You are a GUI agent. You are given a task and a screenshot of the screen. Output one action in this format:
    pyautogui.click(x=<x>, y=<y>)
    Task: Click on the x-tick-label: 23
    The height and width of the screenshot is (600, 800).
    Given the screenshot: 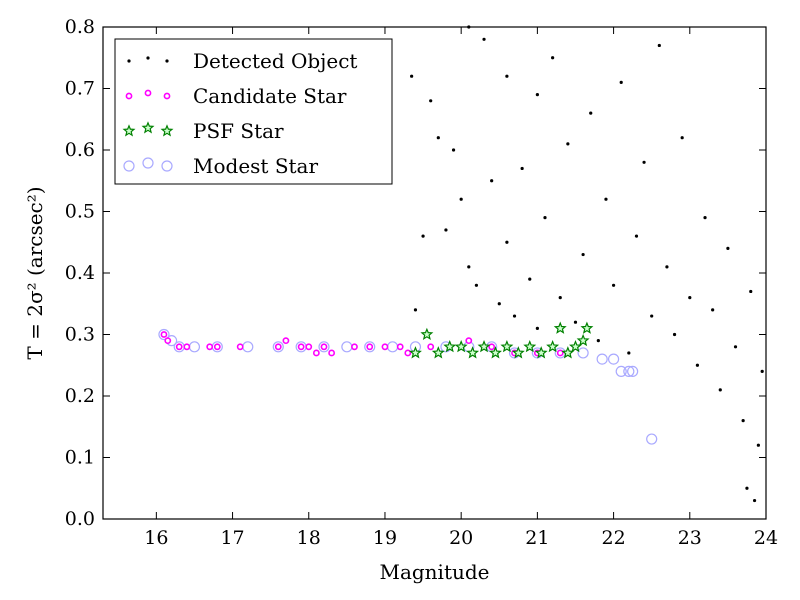 What is the action you would take?
    pyautogui.click(x=690, y=538)
    